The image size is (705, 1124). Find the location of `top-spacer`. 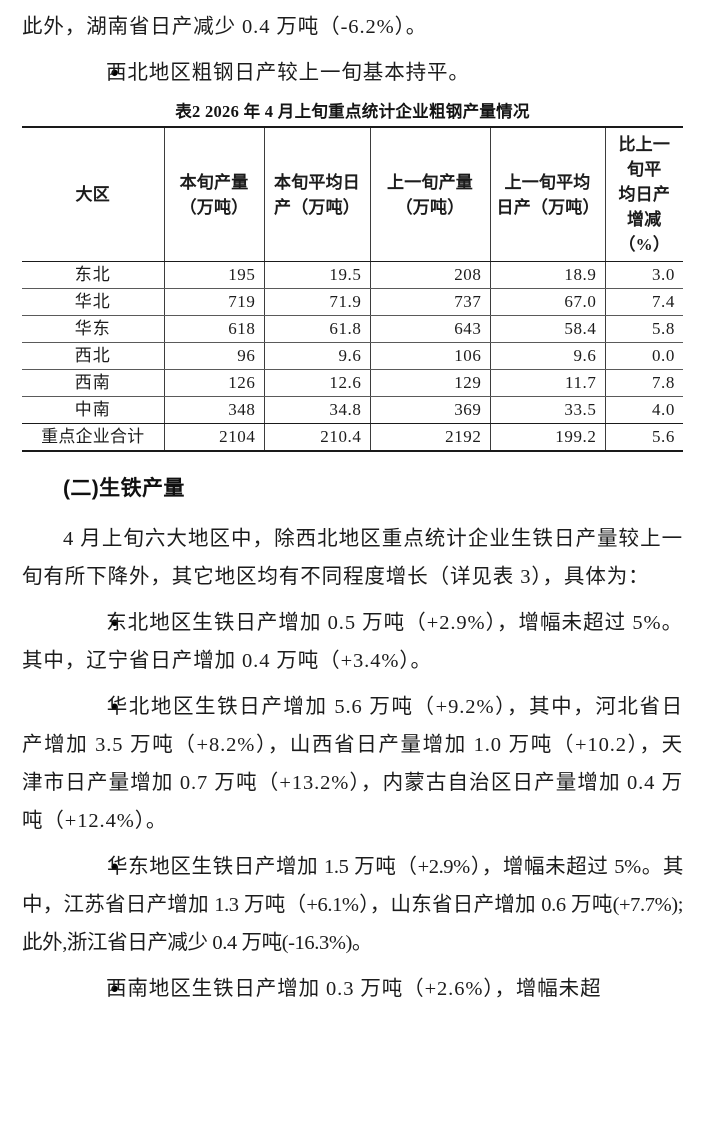

top-spacer is located at coordinates (352, 4).